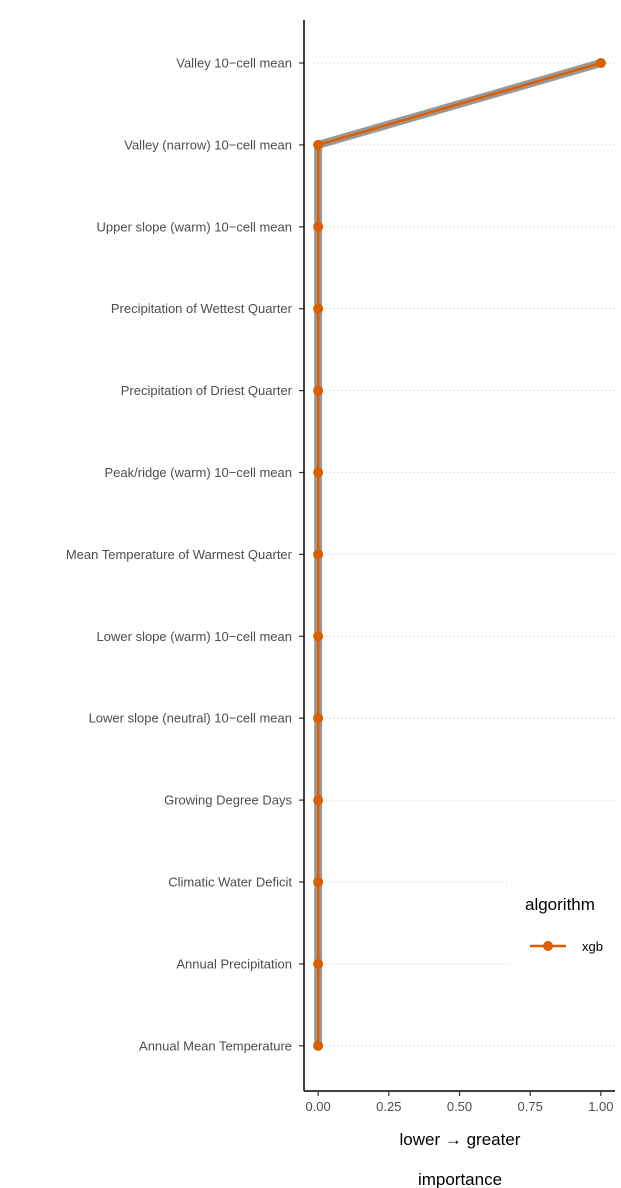 This screenshot has height=1188, width=621. Describe the element at coordinates (230, 882) in the screenshot. I see `y-tick-label: Climatic Water Deficit` at that location.